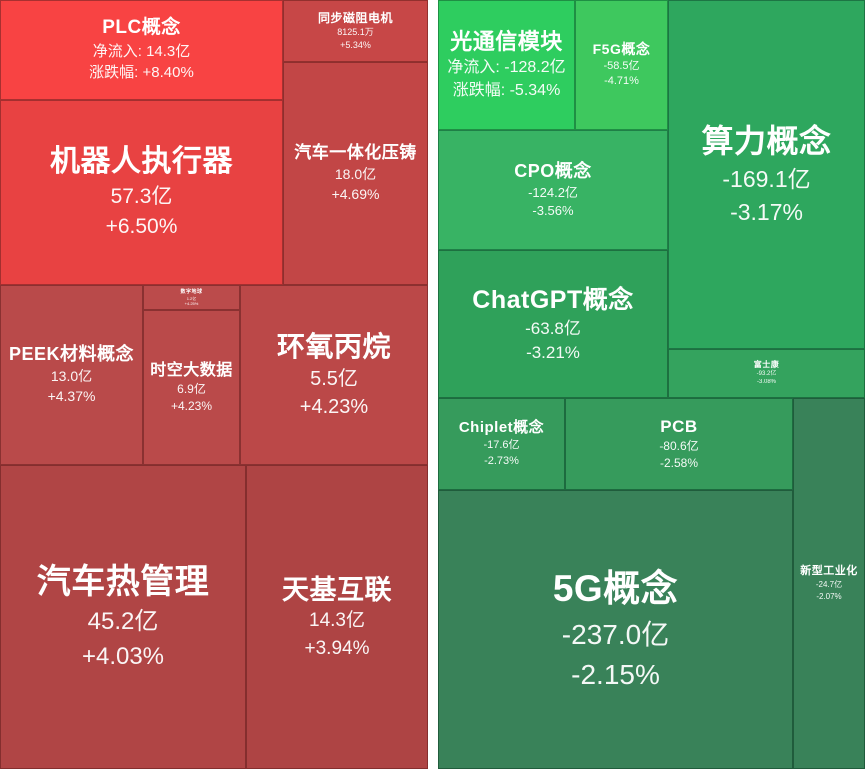 The width and height of the screenshot is (865, 771). What do you see at coordinates (337, 589) in the screenshot?
I see `sector-name: 天基互联` at bounding box center [337, 589].